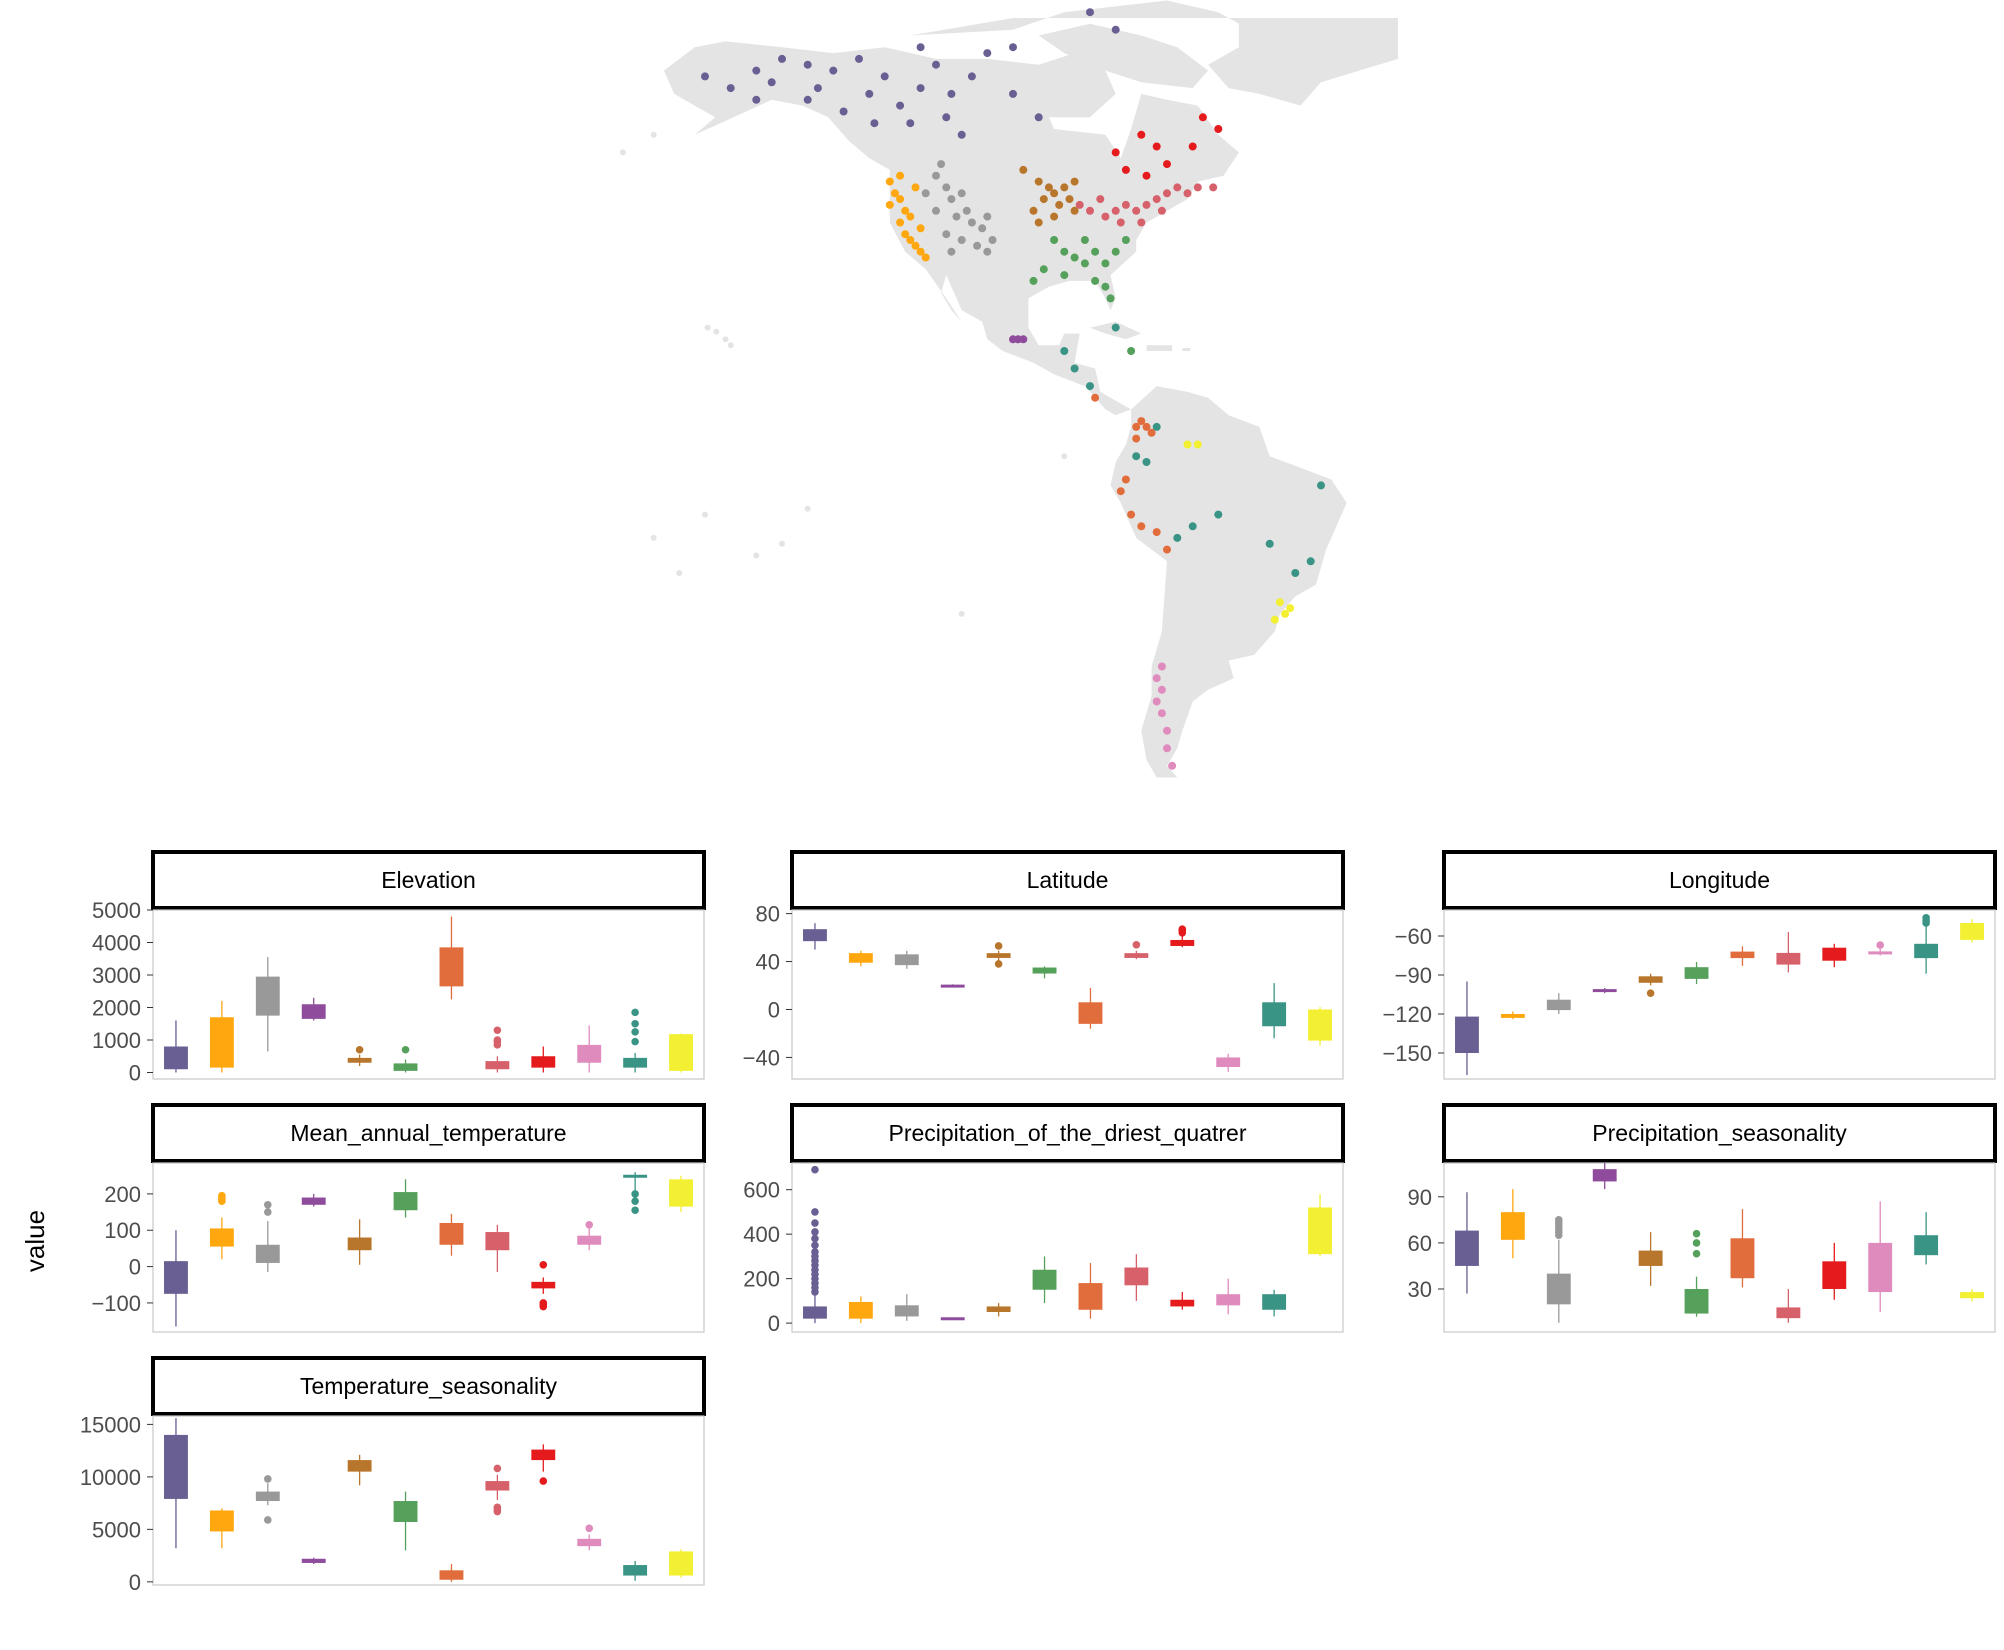 The height and width of the screenshot is (1650, 2004). I want to click on y-tick-label: −100, so click(116, 1303).